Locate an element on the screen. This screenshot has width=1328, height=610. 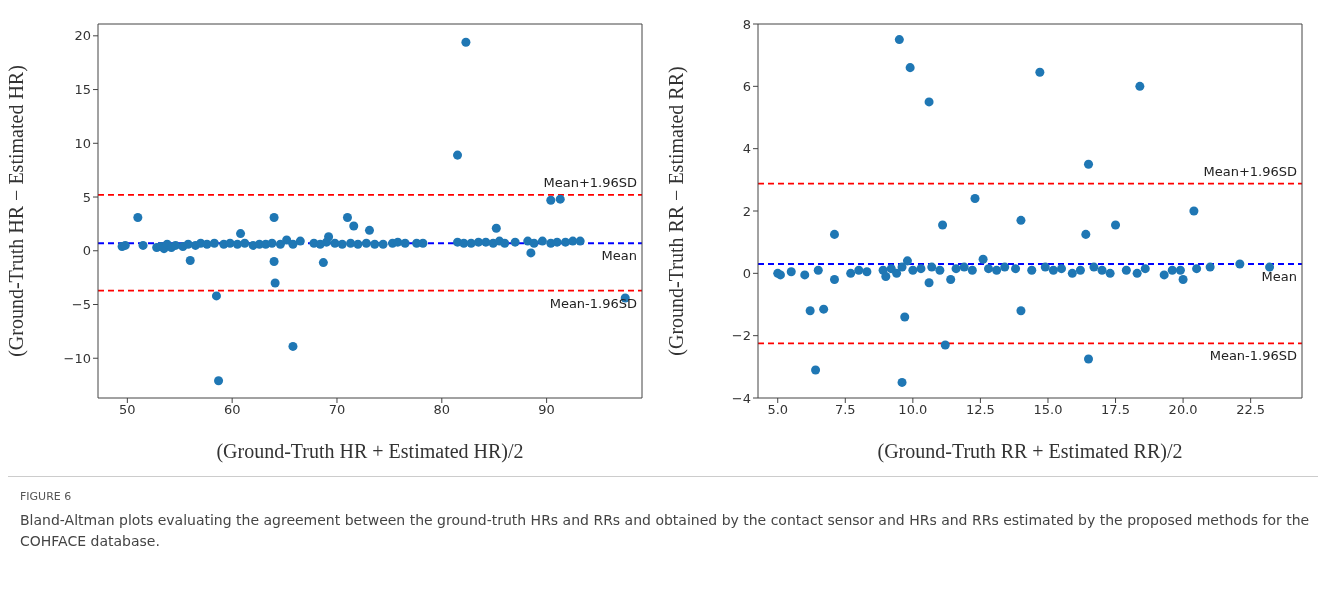
x-axis-title: (Ground-Truth RR + Estimated RR)/2 is located at coordinates (1030, 451).